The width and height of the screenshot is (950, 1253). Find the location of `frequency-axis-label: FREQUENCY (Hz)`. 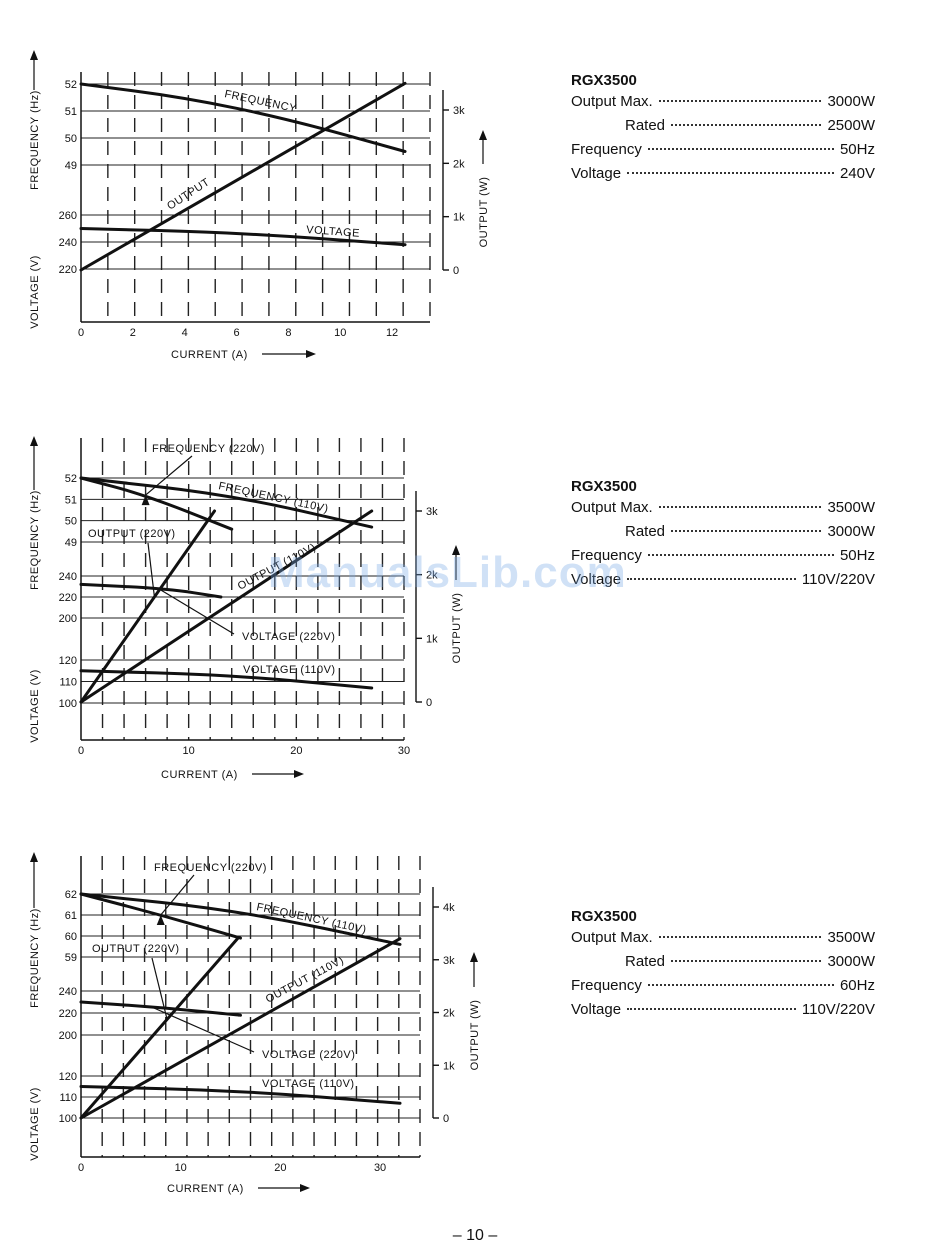

frequency-axis-label: FREQUENCY (Hz) is located at coordinates (35, 958).